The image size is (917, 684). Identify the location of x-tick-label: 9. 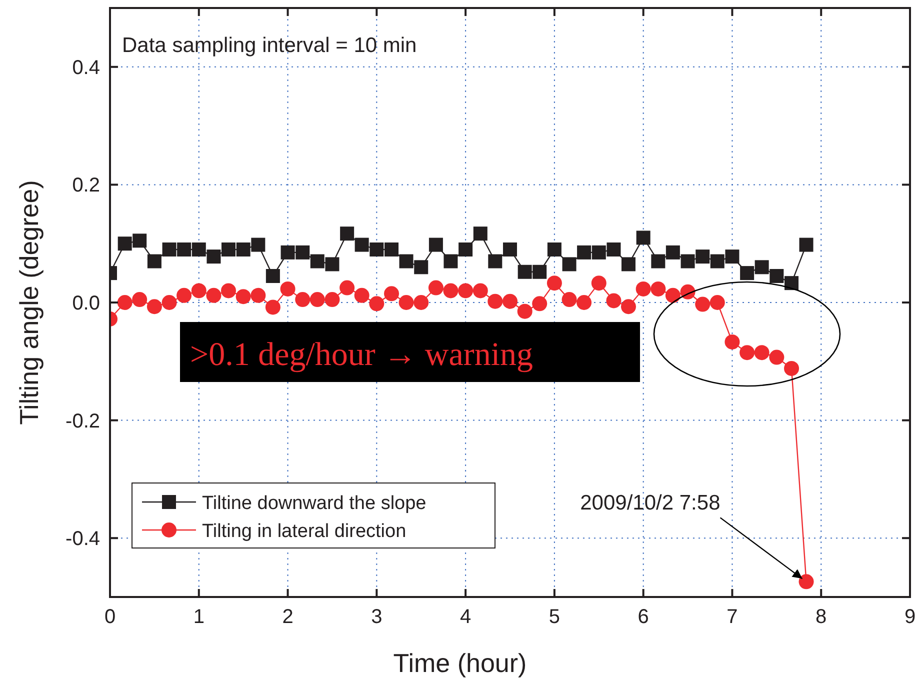
(910, 617).